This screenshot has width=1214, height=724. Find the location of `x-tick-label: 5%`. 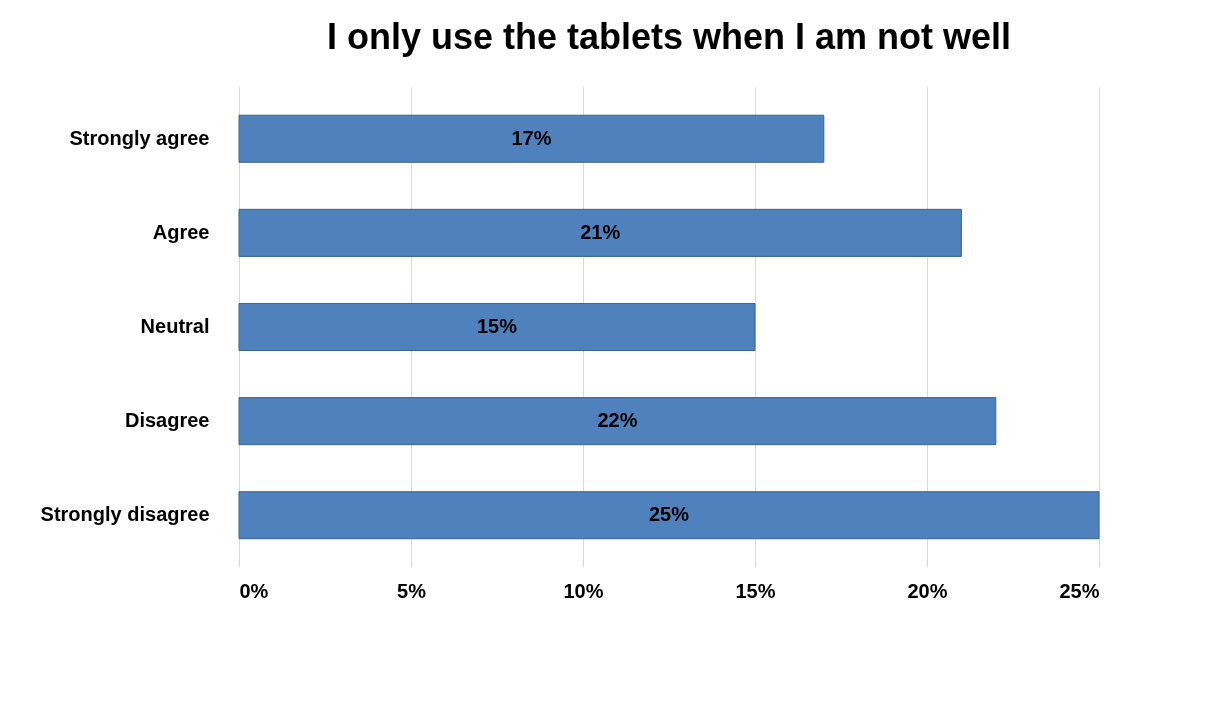

x-tick-label: 5% is located at coordinates (412, 590).